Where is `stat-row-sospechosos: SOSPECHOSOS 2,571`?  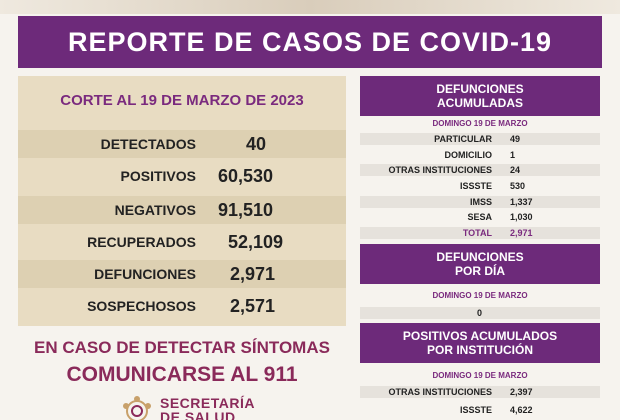
stat-row-sospechosos: SOSPECHOSOS 2,571 is located at coordinates (182, 306).